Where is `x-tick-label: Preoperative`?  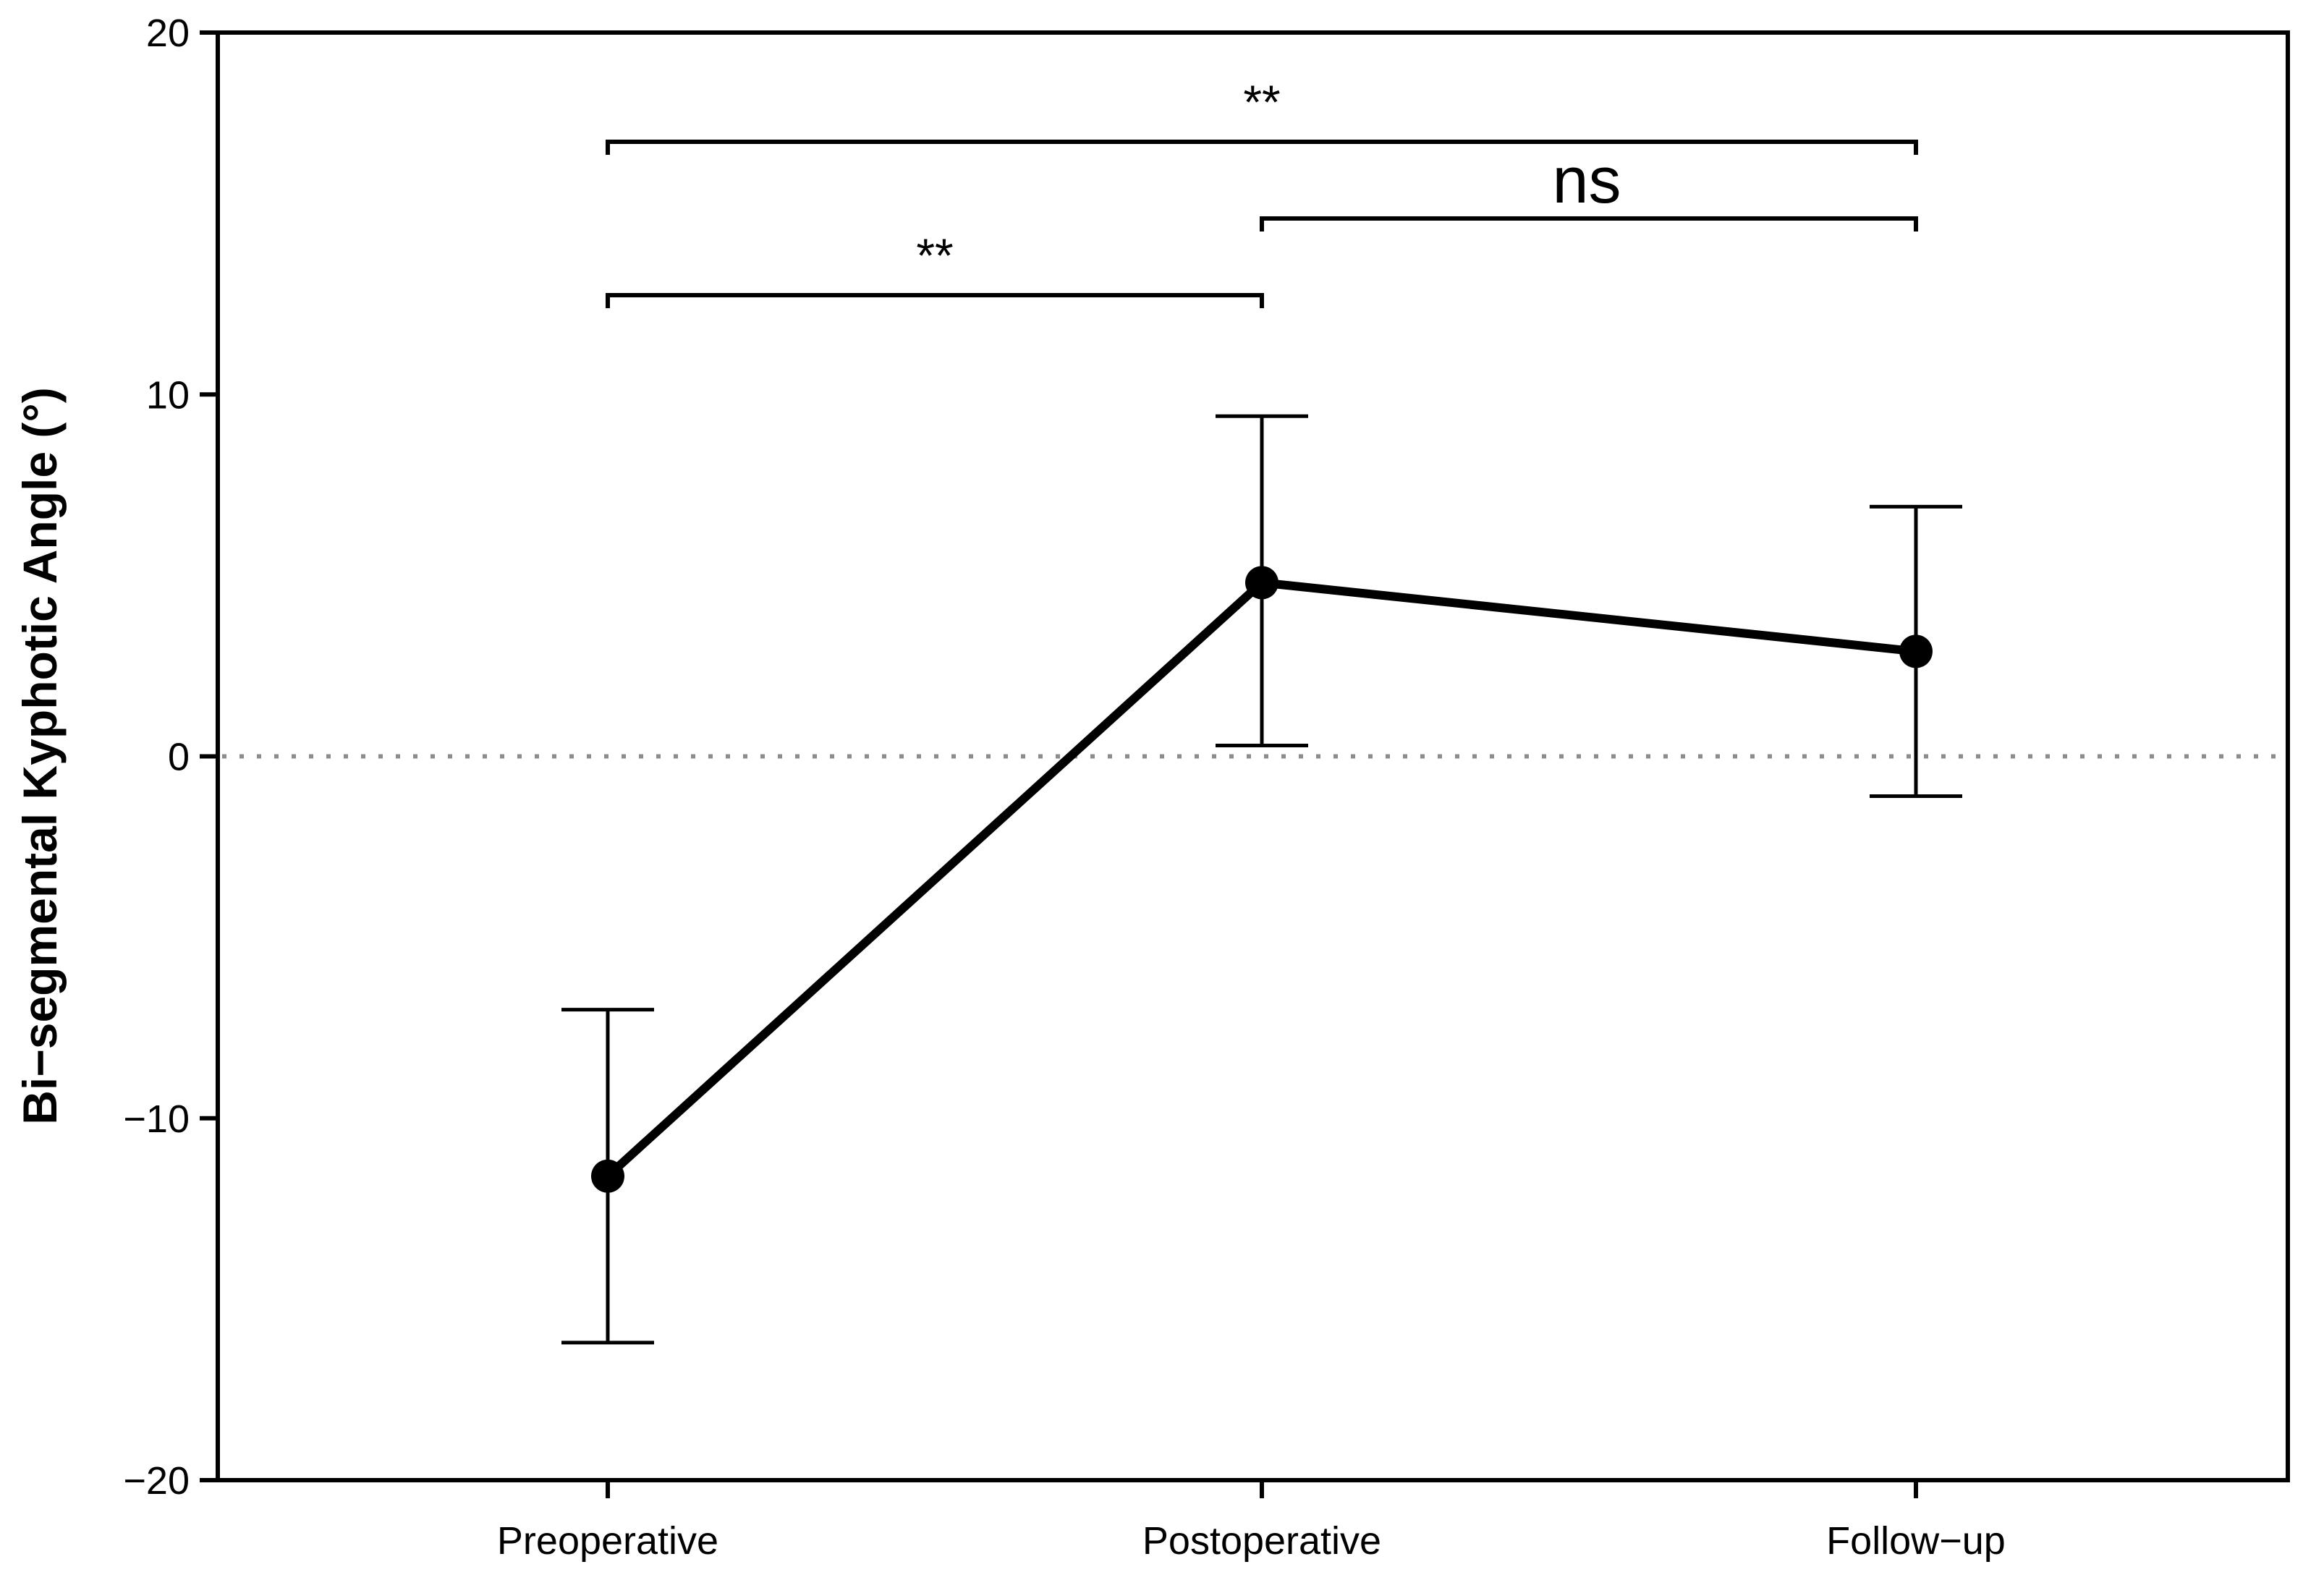 x-tick-label: Preoperative is located at coordinates (607, 1541).